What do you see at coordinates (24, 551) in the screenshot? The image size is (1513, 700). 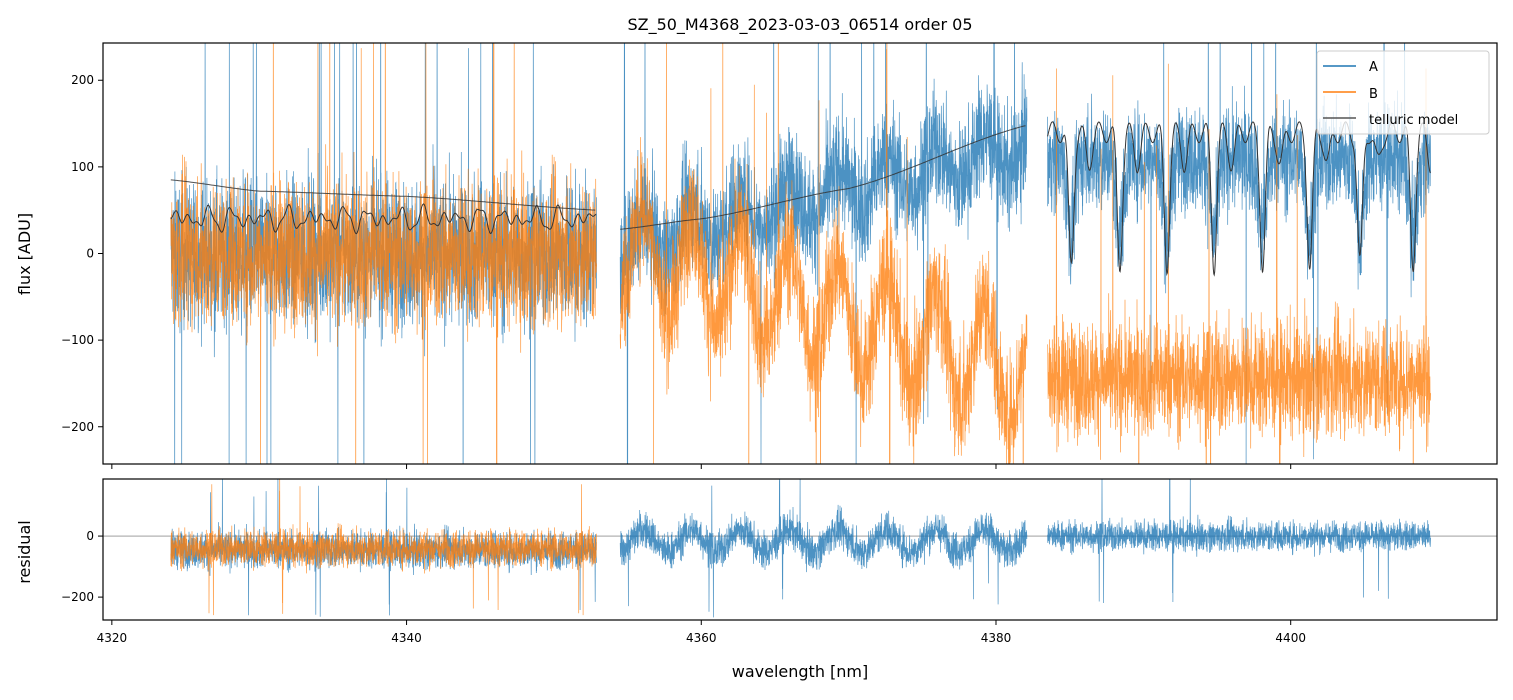 I see `residual-ylabel: residual` at bounding box center [24, 551].